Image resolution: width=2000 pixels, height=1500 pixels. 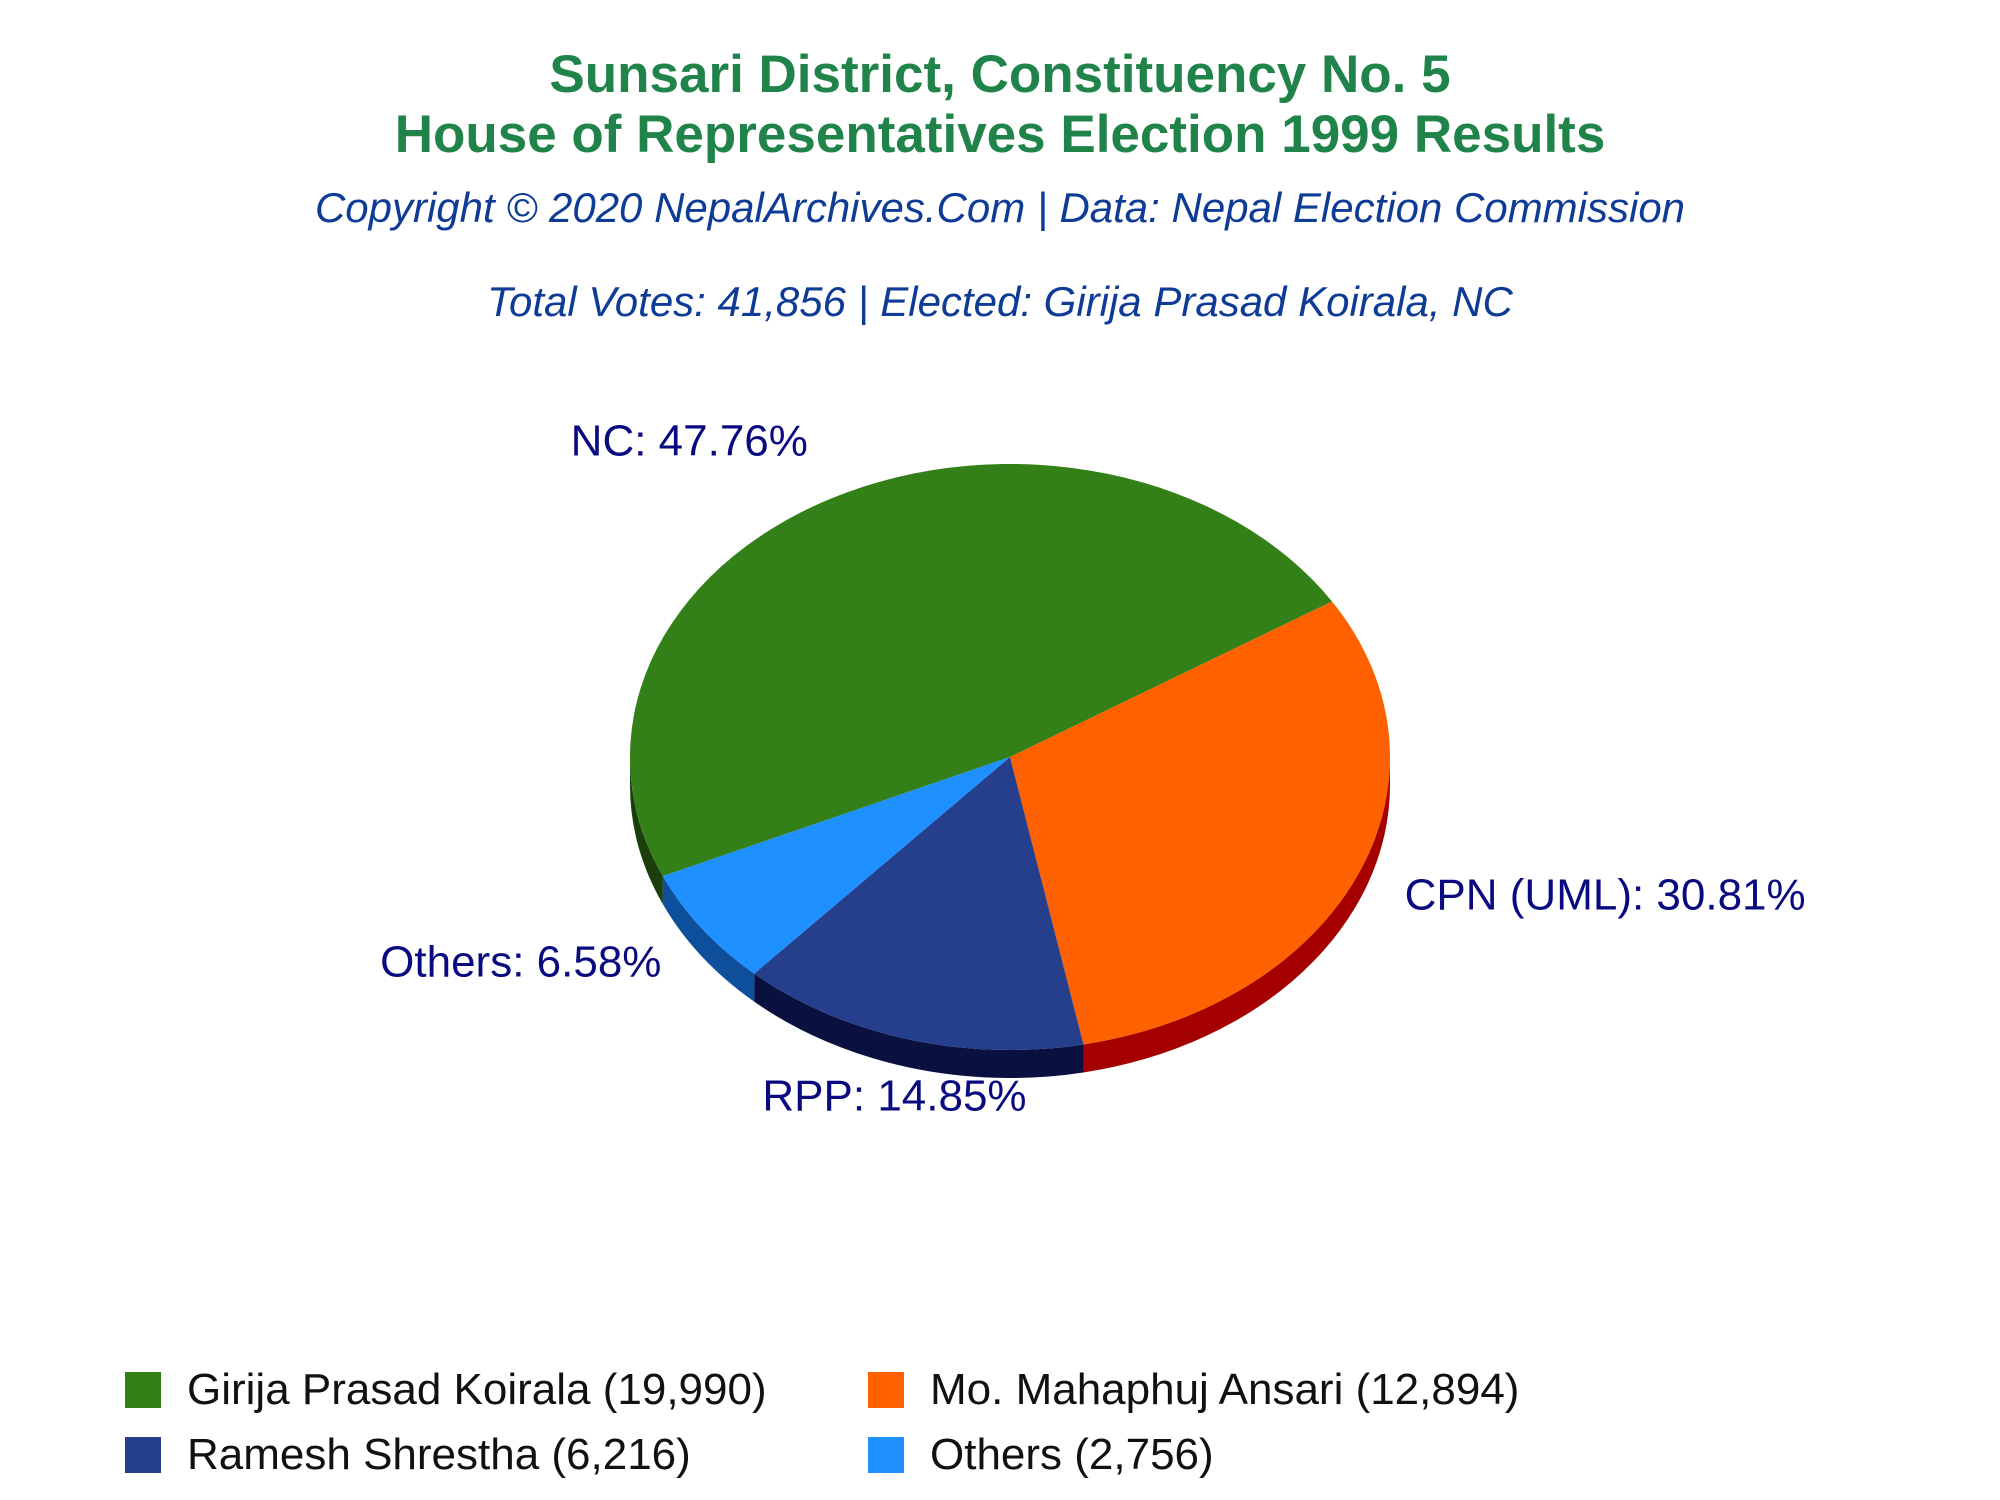 What do you see at coordinates (1072, 1454) in the screenshot?
I see `legend-label-others: Others (2,756)` at bounding box center [1072, 1454].